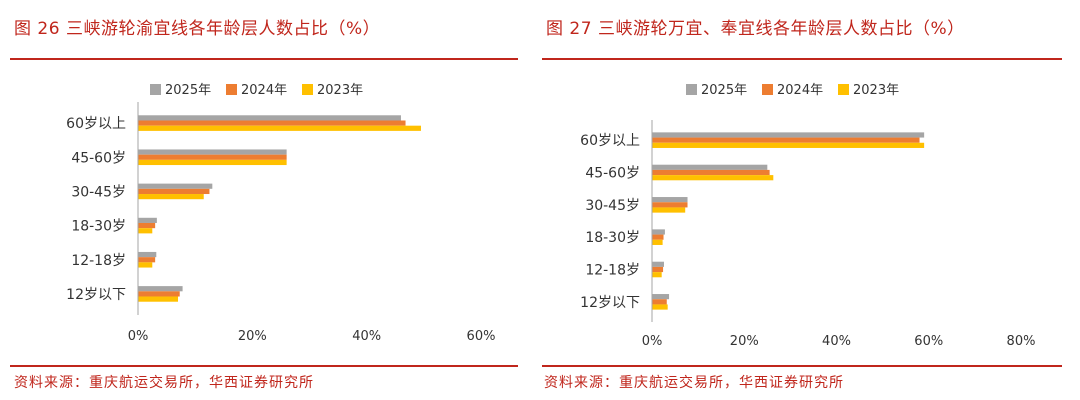  What do you see at coordinates (755, 29) in the screenshot?
I see `figure-title: 图 27 三峡游轮万宜、奉宜线各年龄层人数占比（%）` at bounding box center [755, 29].